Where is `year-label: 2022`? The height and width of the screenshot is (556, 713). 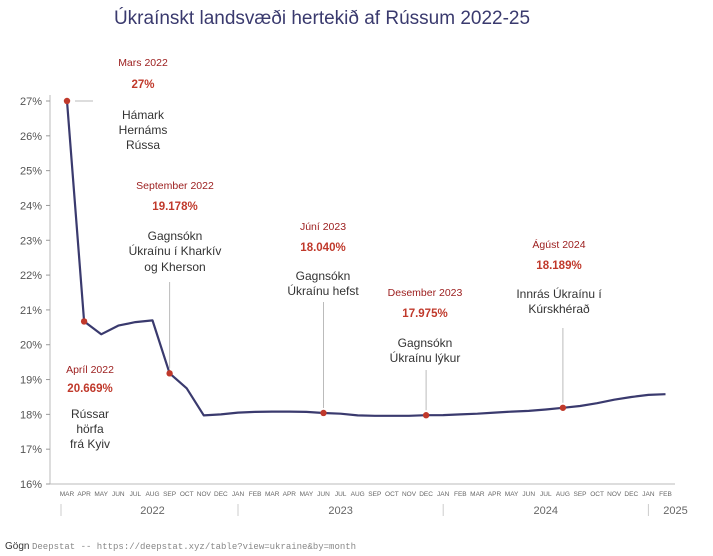 year-label: 2022 is located at coordinates (152, 511).